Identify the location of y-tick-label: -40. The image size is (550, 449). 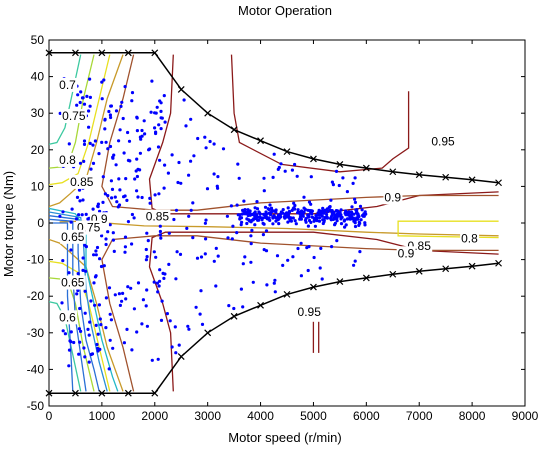
(36, 369).